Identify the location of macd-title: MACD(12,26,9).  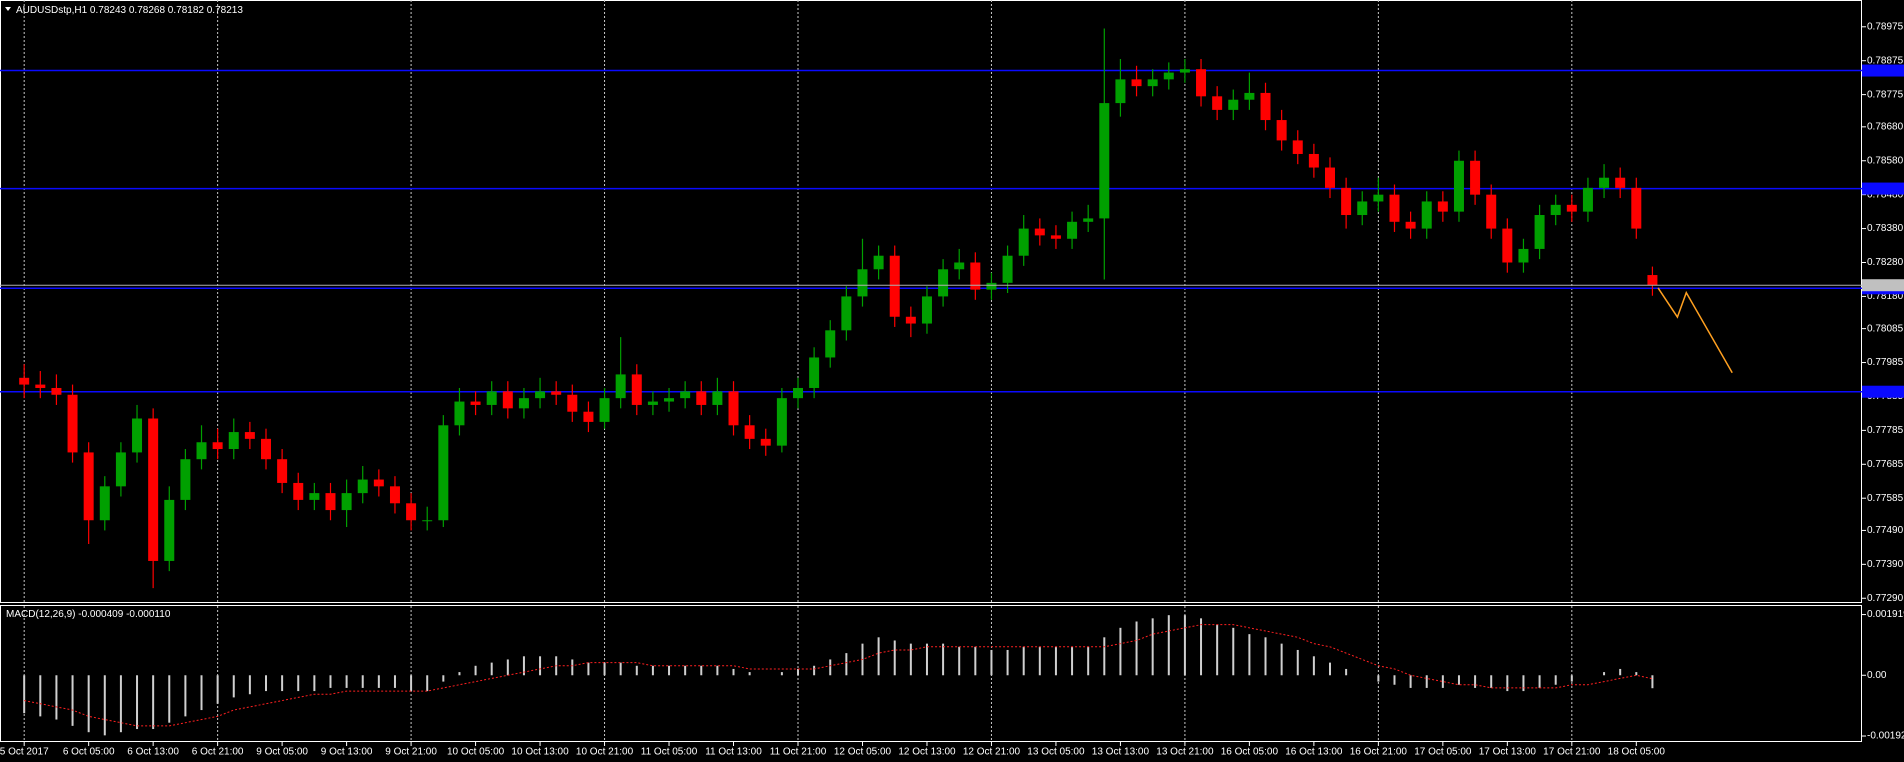
(40, 614).